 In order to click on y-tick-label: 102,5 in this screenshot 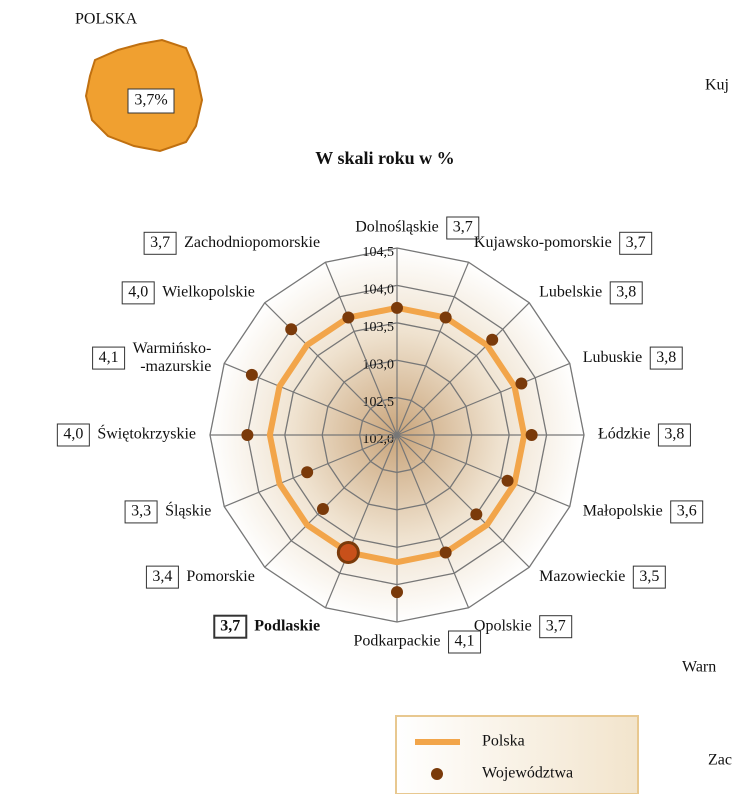, I will do `click(379, 402)`.